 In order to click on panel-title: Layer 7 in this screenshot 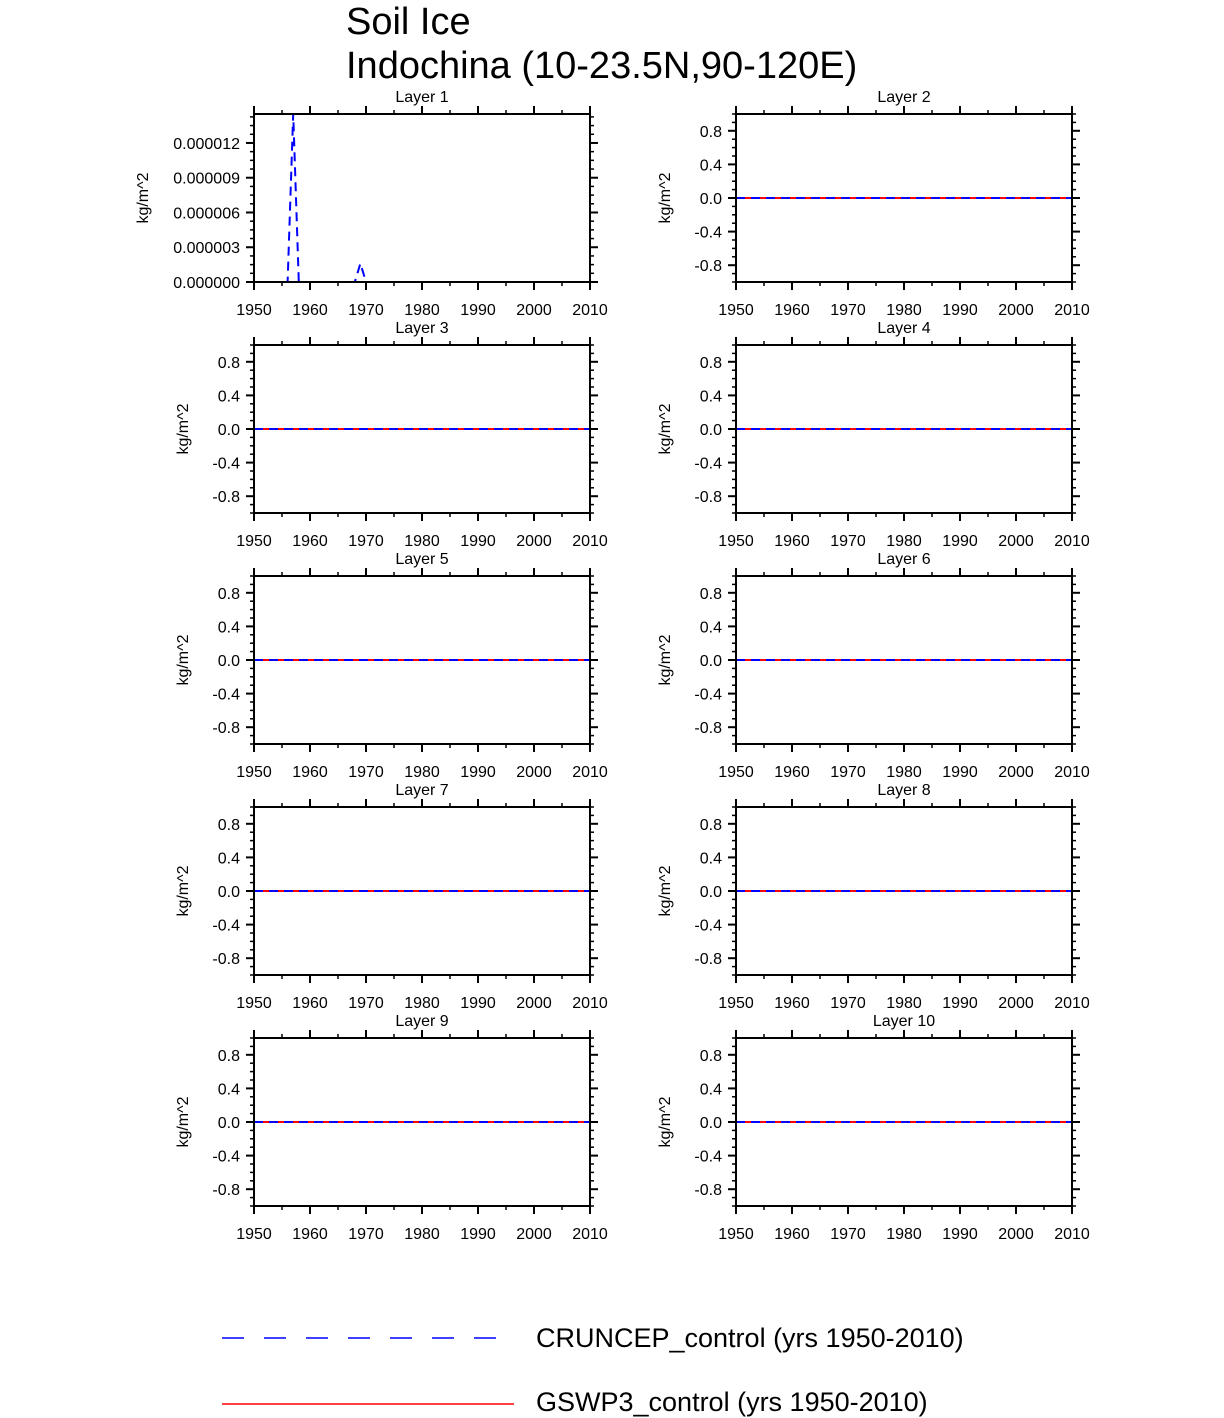, I will do `click(421, 790)`.